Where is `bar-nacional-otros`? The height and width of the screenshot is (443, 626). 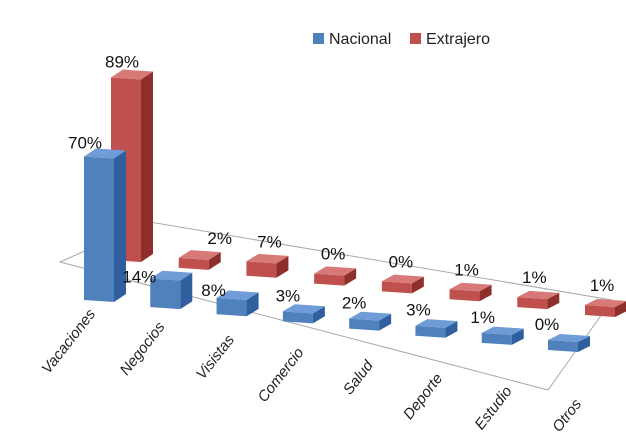 bar-nacional-otros is located at coordinates (569, 343).